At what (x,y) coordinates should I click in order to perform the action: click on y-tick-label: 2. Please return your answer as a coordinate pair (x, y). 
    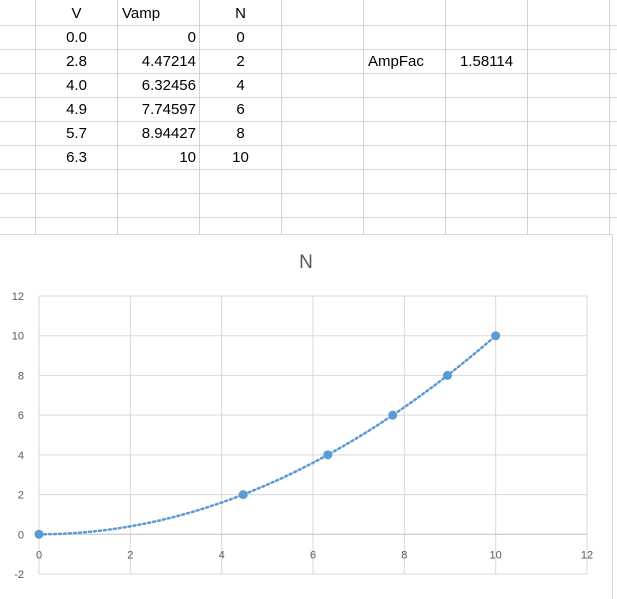
    Looking at the image, I should click on (21, 496).